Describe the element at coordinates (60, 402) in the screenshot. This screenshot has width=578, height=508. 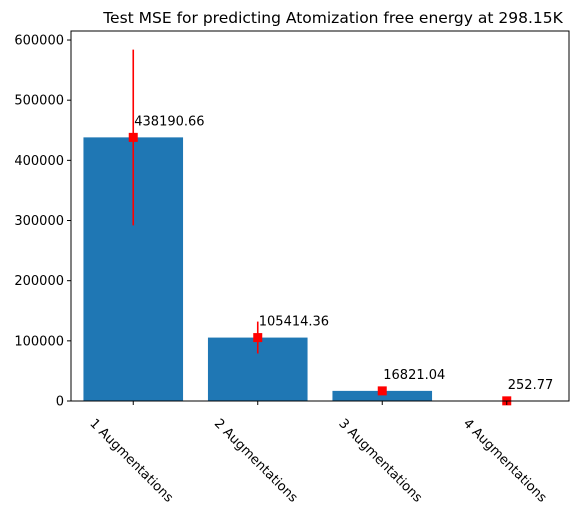
I see `y-tick-label-0: 0` at that location.